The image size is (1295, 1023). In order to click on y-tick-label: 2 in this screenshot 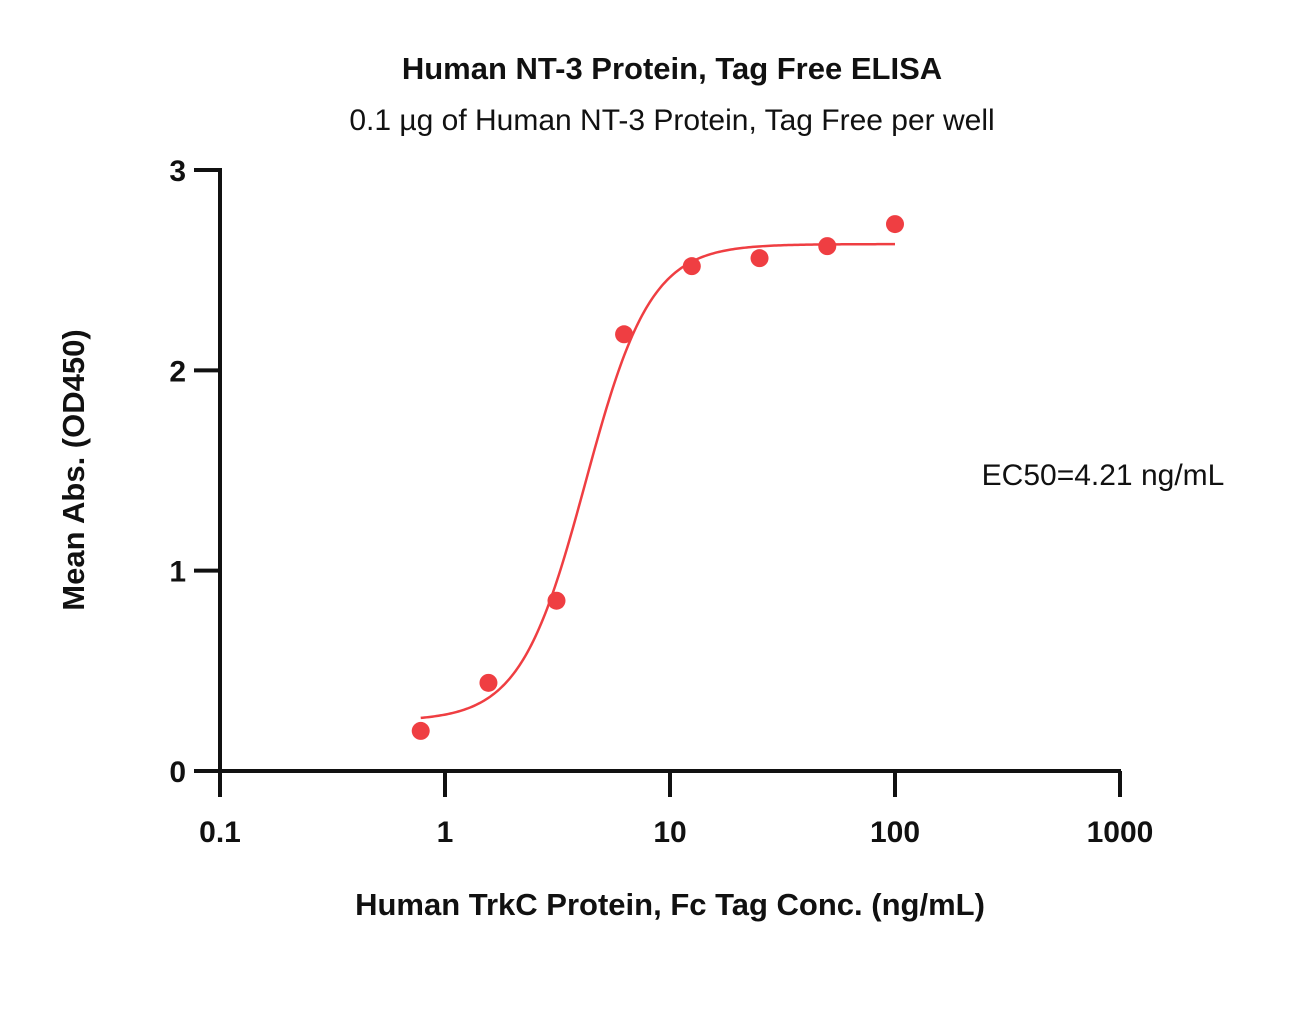, I will do `click(177, 371)`.